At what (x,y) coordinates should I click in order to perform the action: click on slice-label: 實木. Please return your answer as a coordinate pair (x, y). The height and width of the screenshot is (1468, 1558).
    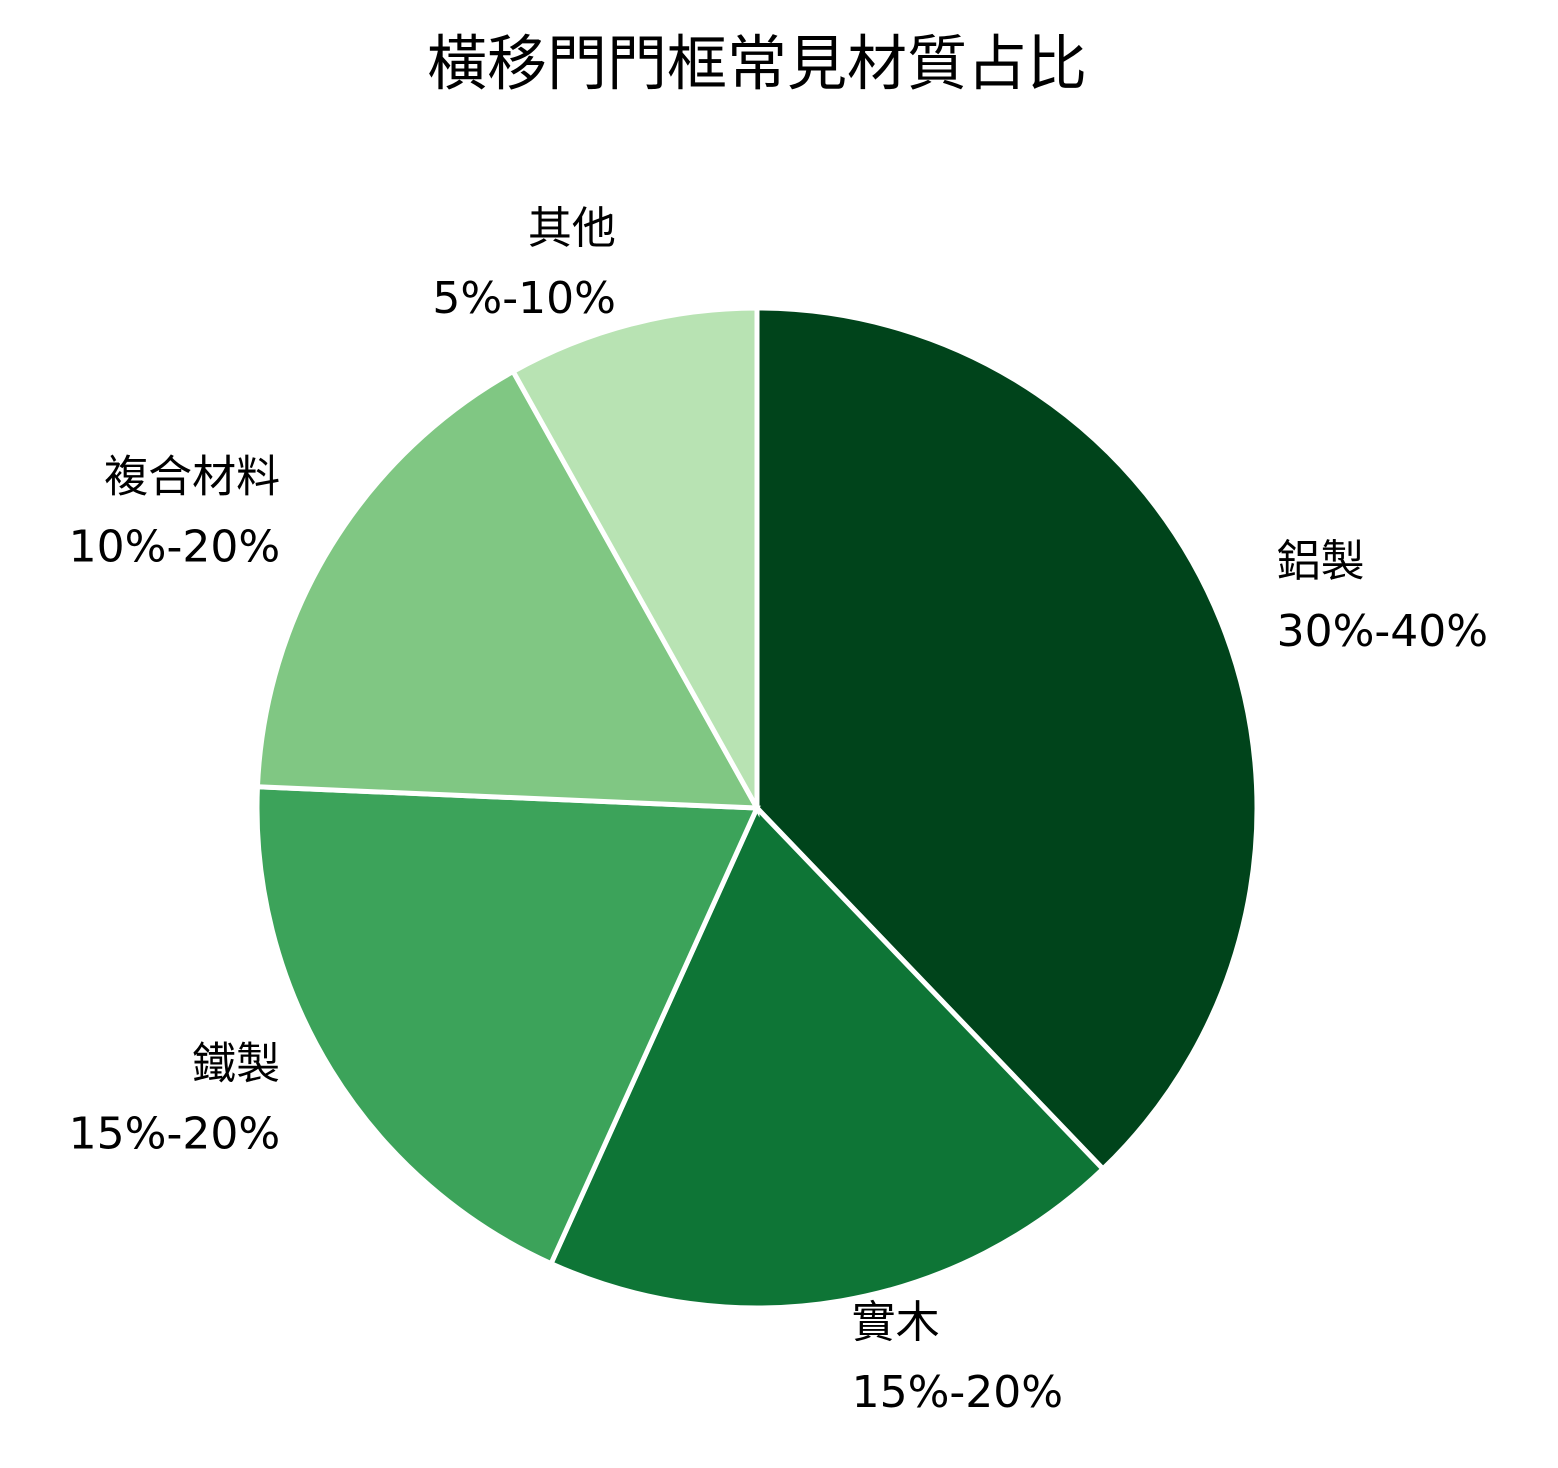
    Looking at the image, I should click on (896, 1322).